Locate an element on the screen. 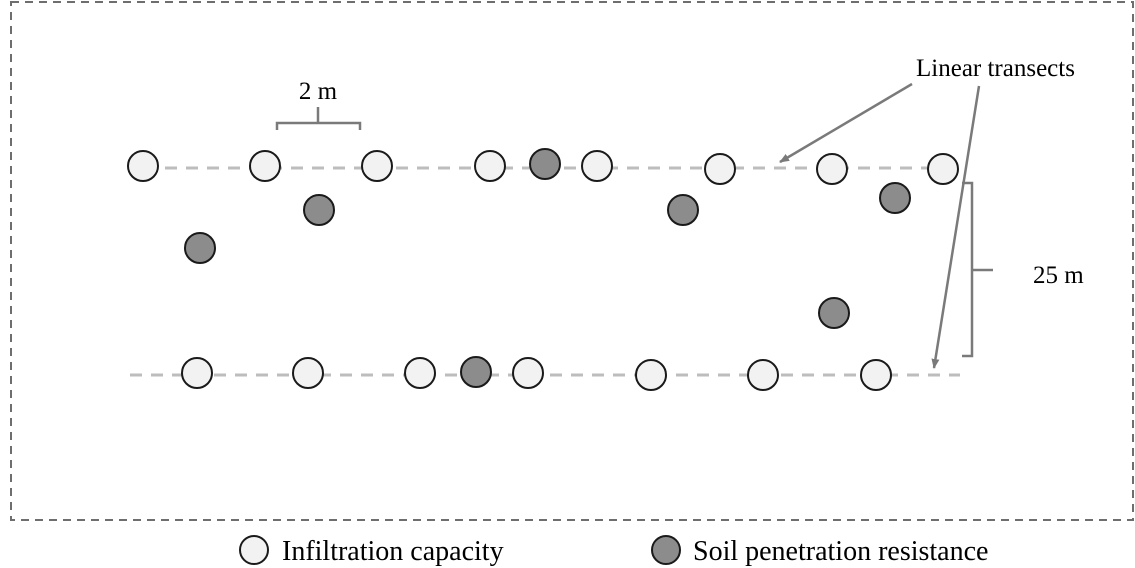 Image resolution: width=1135 pixels, height=568 pixels. distance-label: 25 m is located at coordinates (1058, 275).